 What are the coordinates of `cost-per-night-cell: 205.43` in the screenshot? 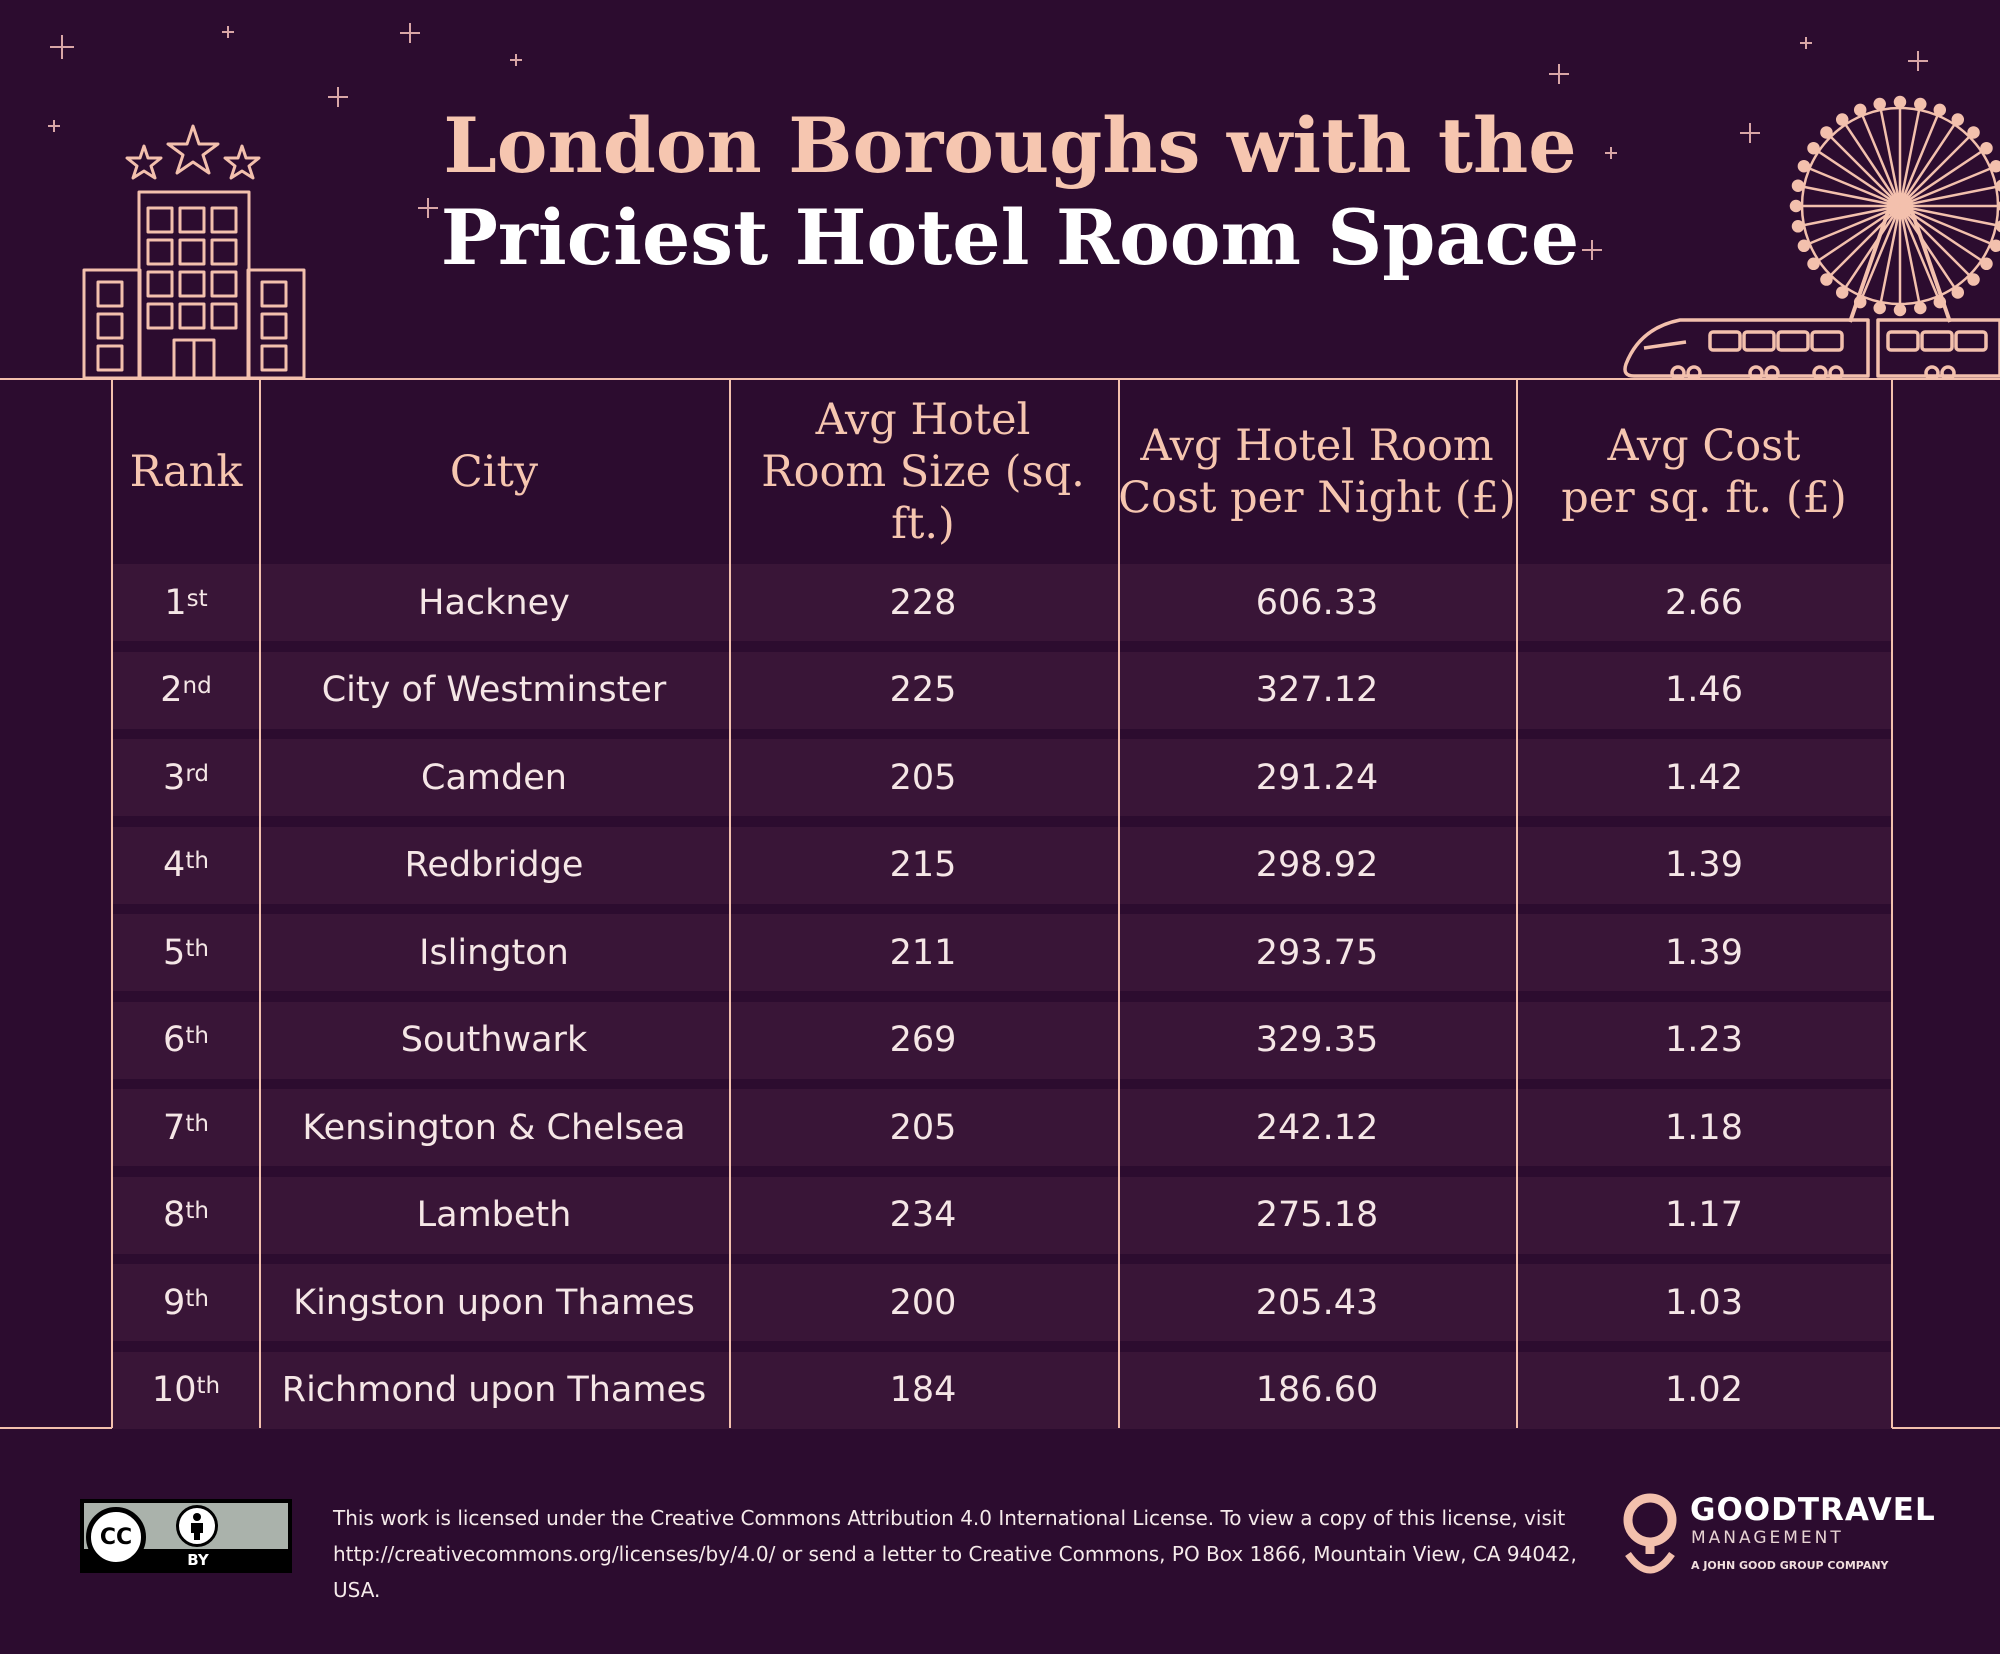 It's located at (1317, 1302).